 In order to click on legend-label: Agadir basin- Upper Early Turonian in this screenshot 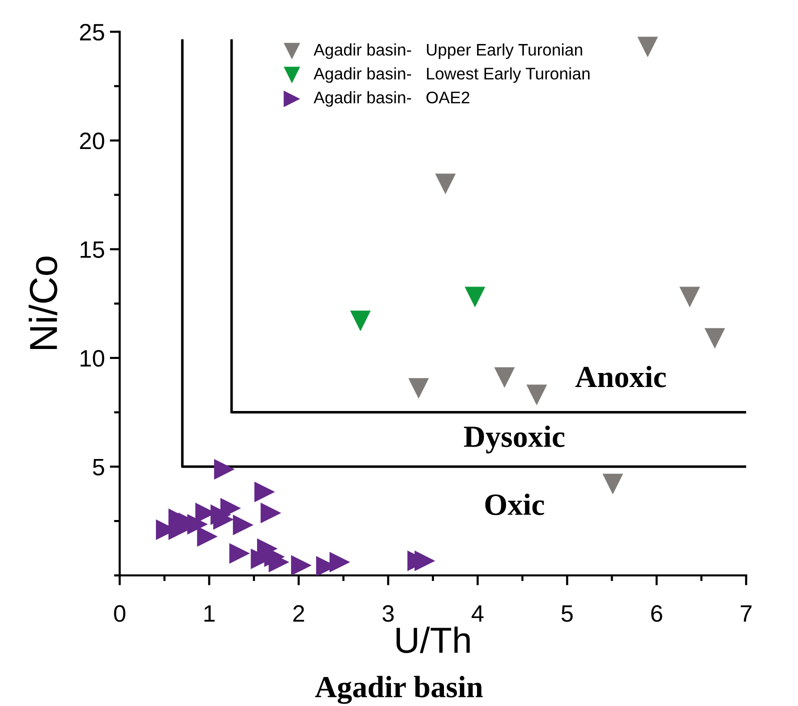, I will do `click(448, 51)`.